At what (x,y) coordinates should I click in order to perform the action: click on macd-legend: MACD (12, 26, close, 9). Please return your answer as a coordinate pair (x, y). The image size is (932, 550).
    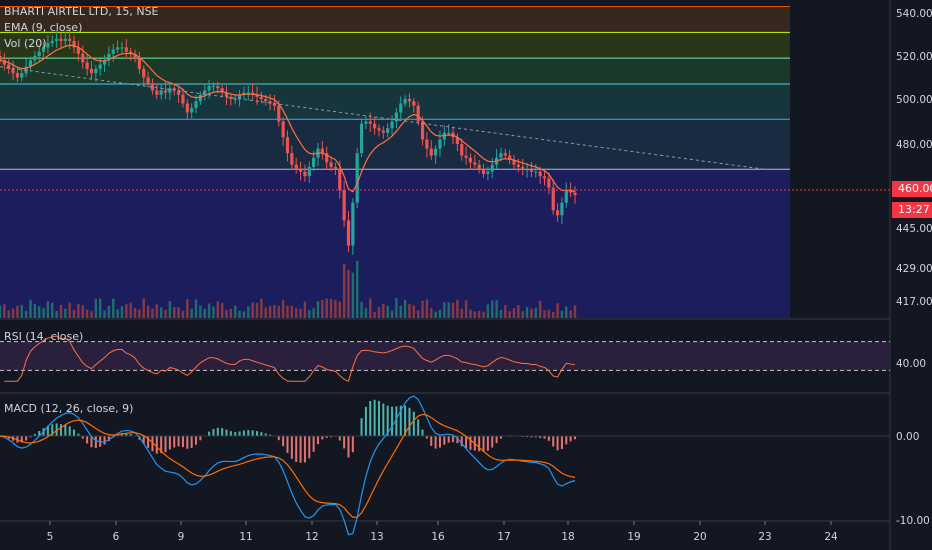
    Looking at the image, I should click on (69, 408).